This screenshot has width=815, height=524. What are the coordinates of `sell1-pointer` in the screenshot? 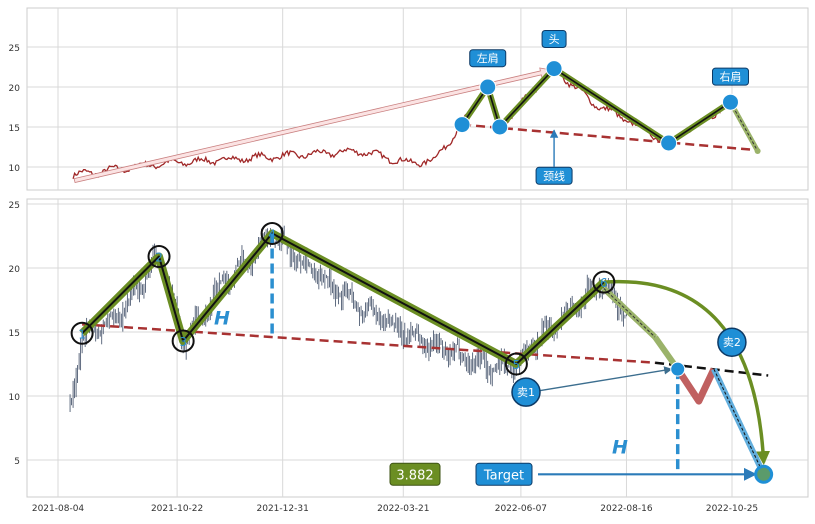 It's located at (605, 379).